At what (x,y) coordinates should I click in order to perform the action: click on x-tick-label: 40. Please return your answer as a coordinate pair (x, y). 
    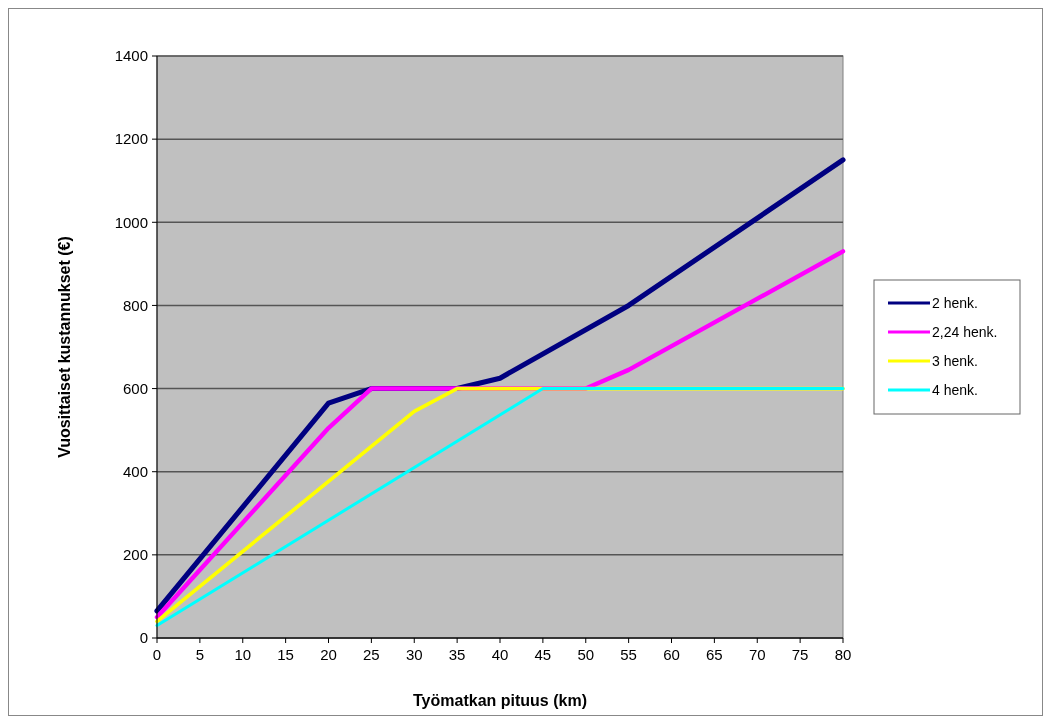
    Looking at the image, I should click on (500, 654).